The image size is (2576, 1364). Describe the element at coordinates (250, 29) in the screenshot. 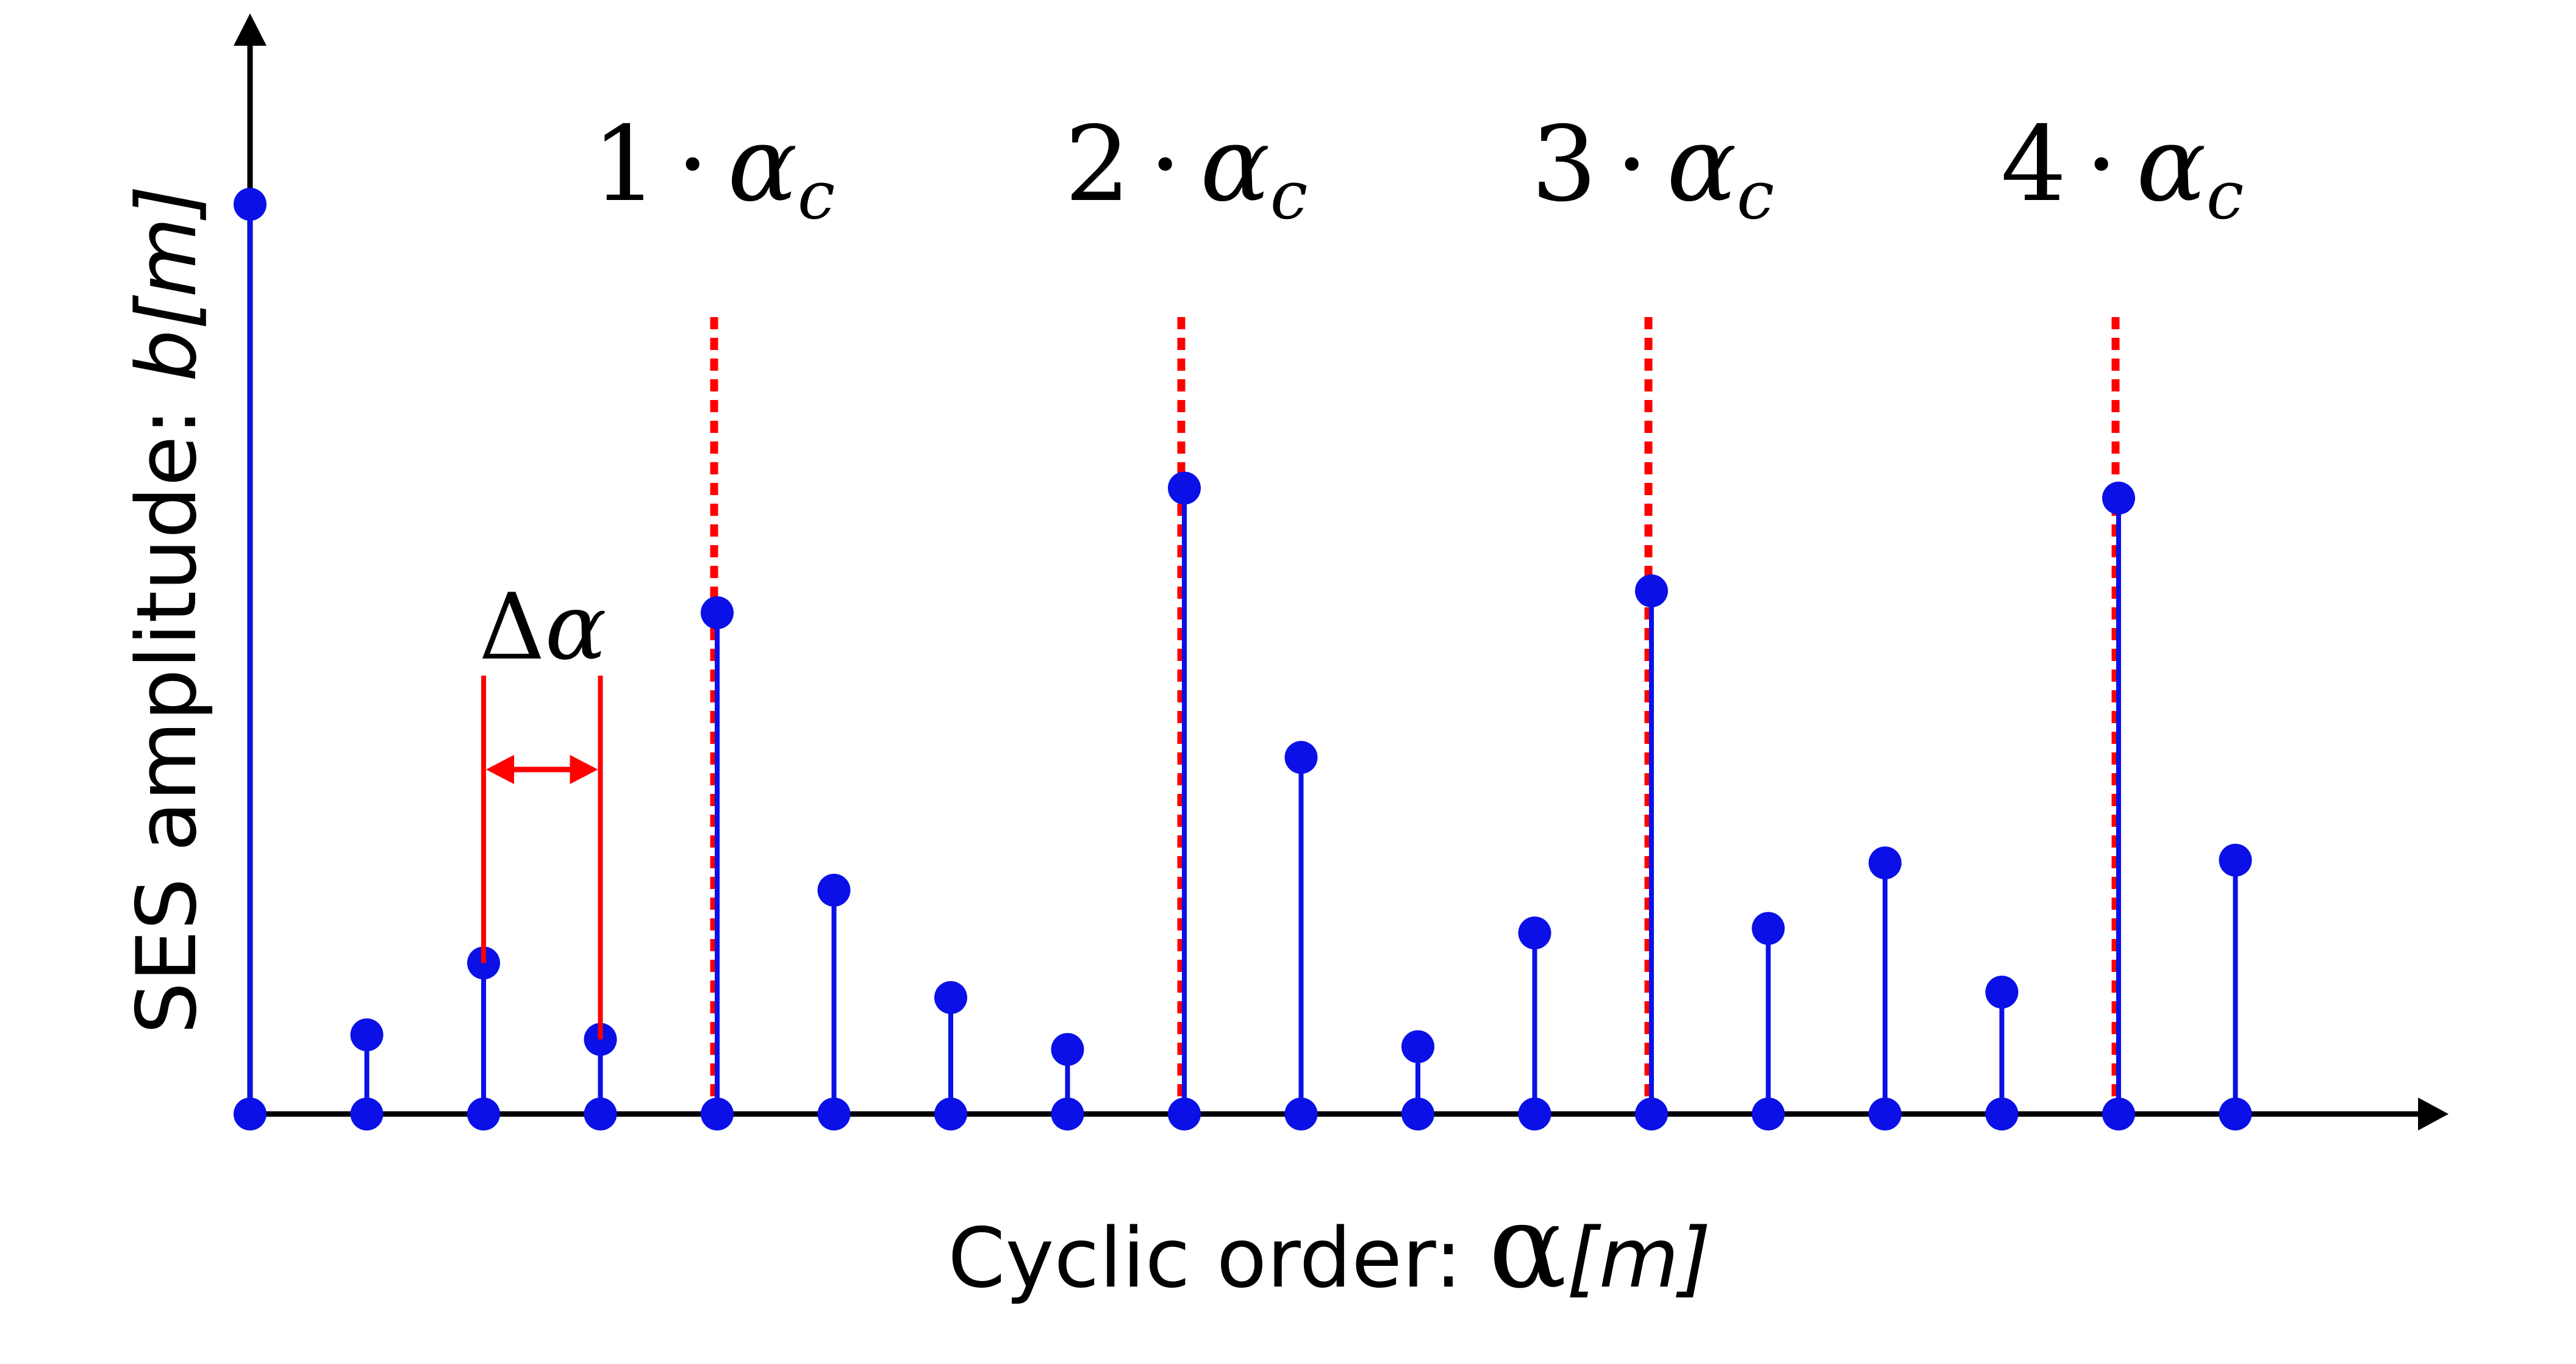

I see `y-axis-arrowhead` at that location.